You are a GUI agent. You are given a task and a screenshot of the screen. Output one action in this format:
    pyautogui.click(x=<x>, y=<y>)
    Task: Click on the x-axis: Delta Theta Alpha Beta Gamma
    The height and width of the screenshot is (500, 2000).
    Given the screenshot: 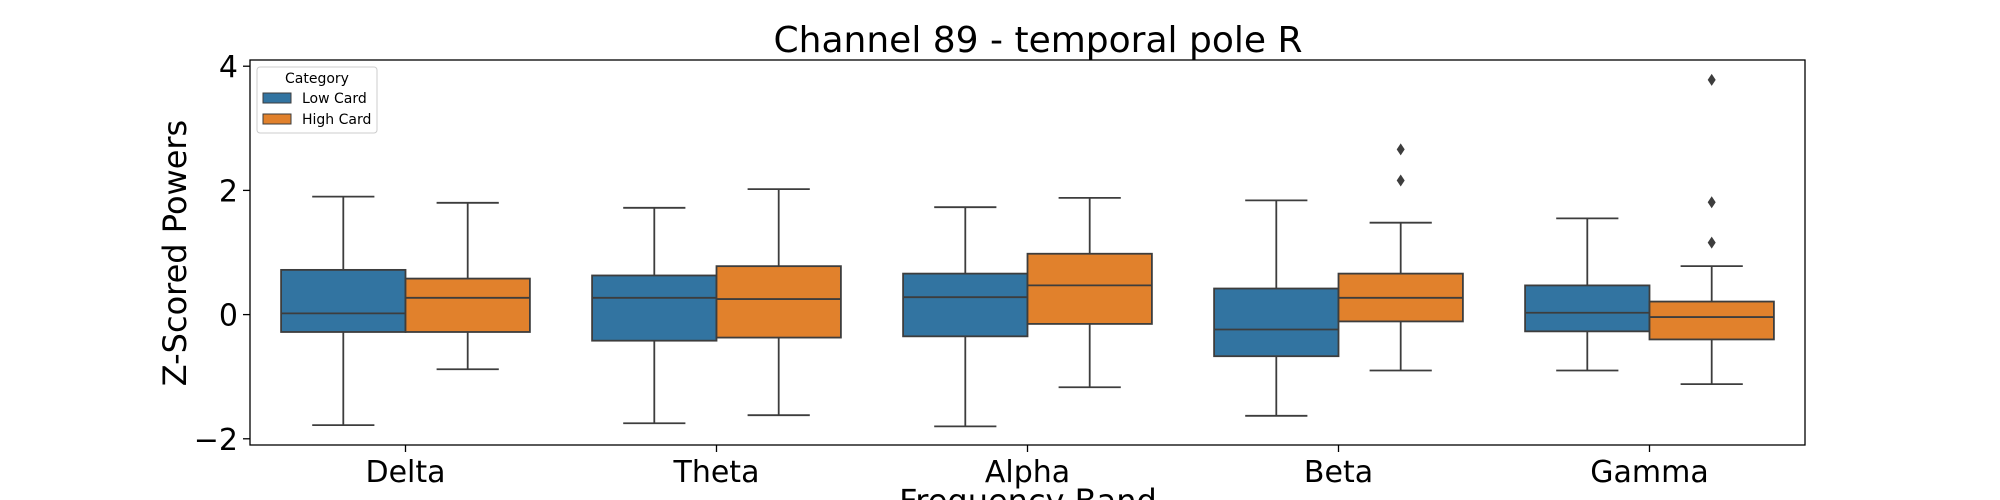 What is the action you would take?
    pyautogui.click(x=1037, y=467)
    